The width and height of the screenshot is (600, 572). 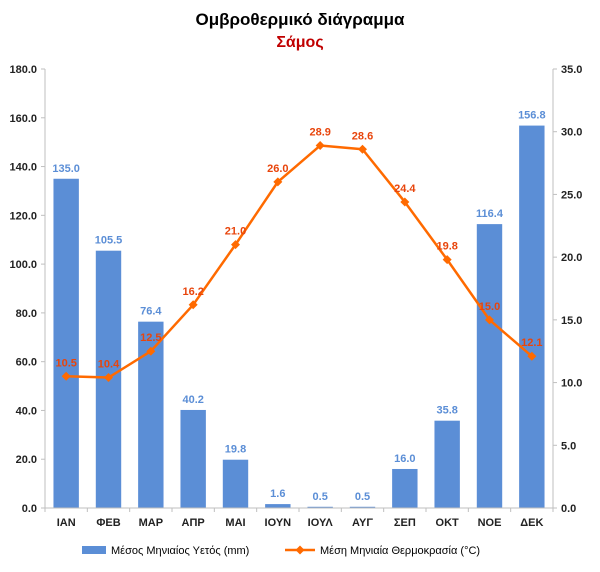 I want to click on x-tick-label: ΝΟΕ, so click(x=490, y=523).